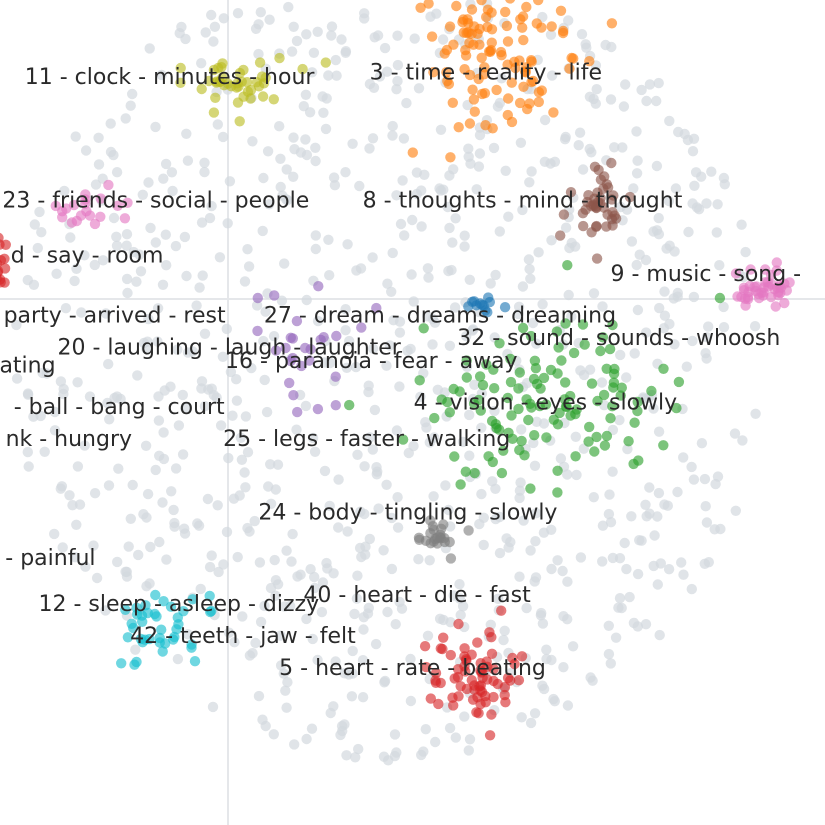 This screenshot has height=825, width=825. I want to click on cluster-9-point, so click(786, 290).